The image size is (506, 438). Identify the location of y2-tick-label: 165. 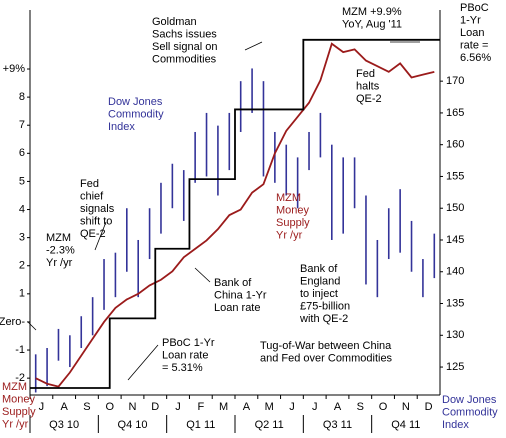
(455, 113).